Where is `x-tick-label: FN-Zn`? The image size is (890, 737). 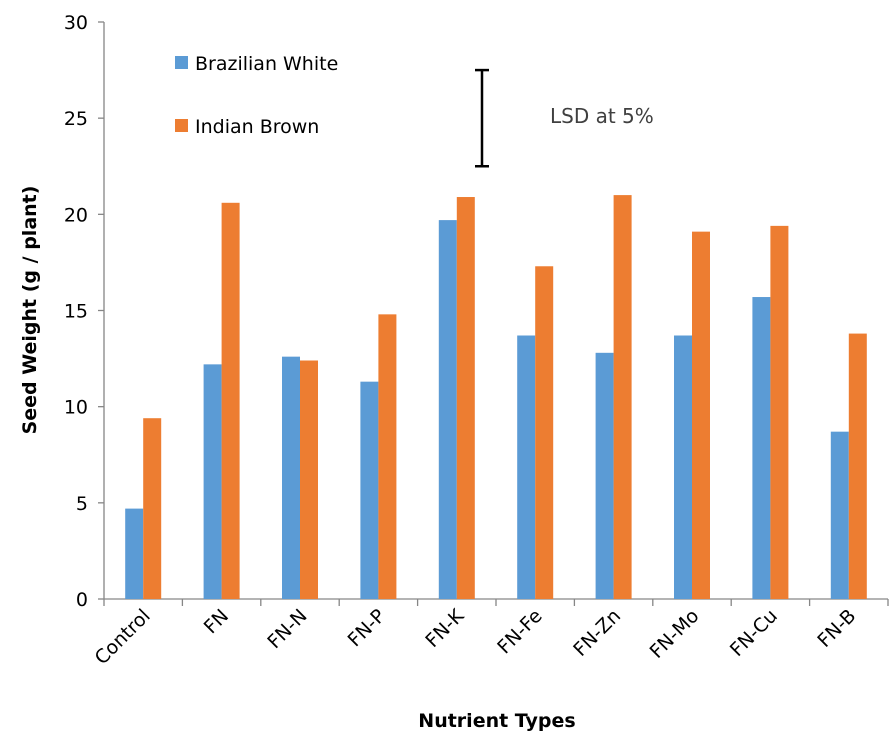 x-tick-label: FN-Zn is located at coordinates (597, 633).